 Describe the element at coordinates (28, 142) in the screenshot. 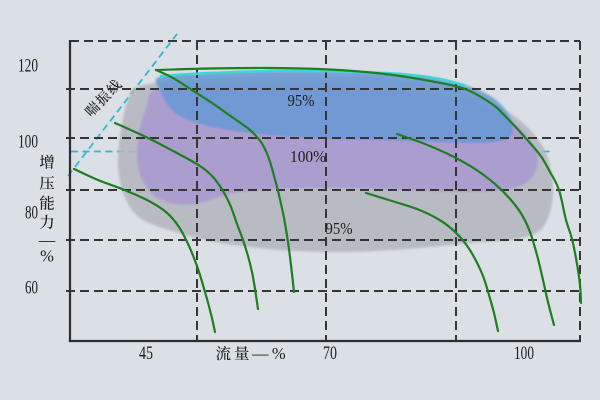

I see `y-tick-label: 100` at that location.